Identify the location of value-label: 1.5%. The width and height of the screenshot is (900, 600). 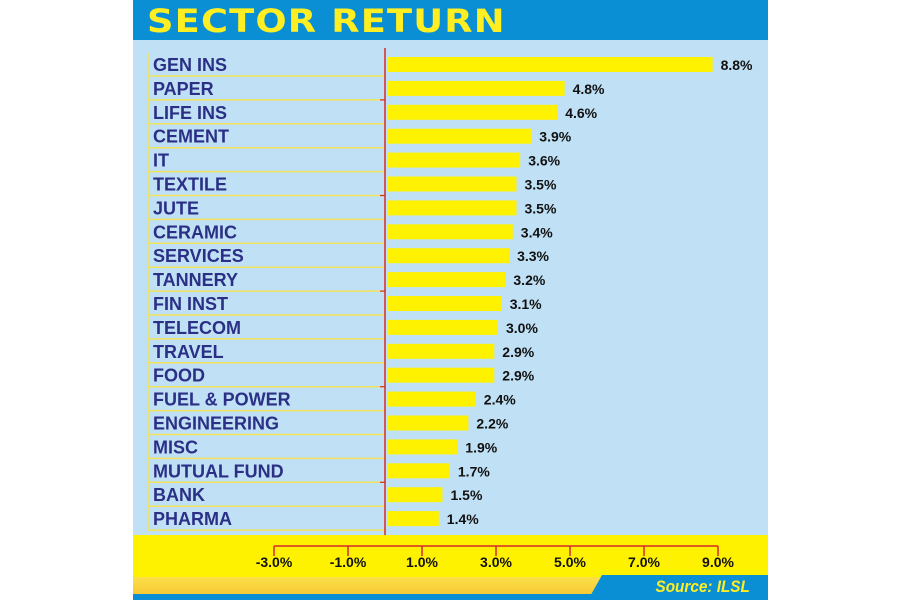
(467, 495).